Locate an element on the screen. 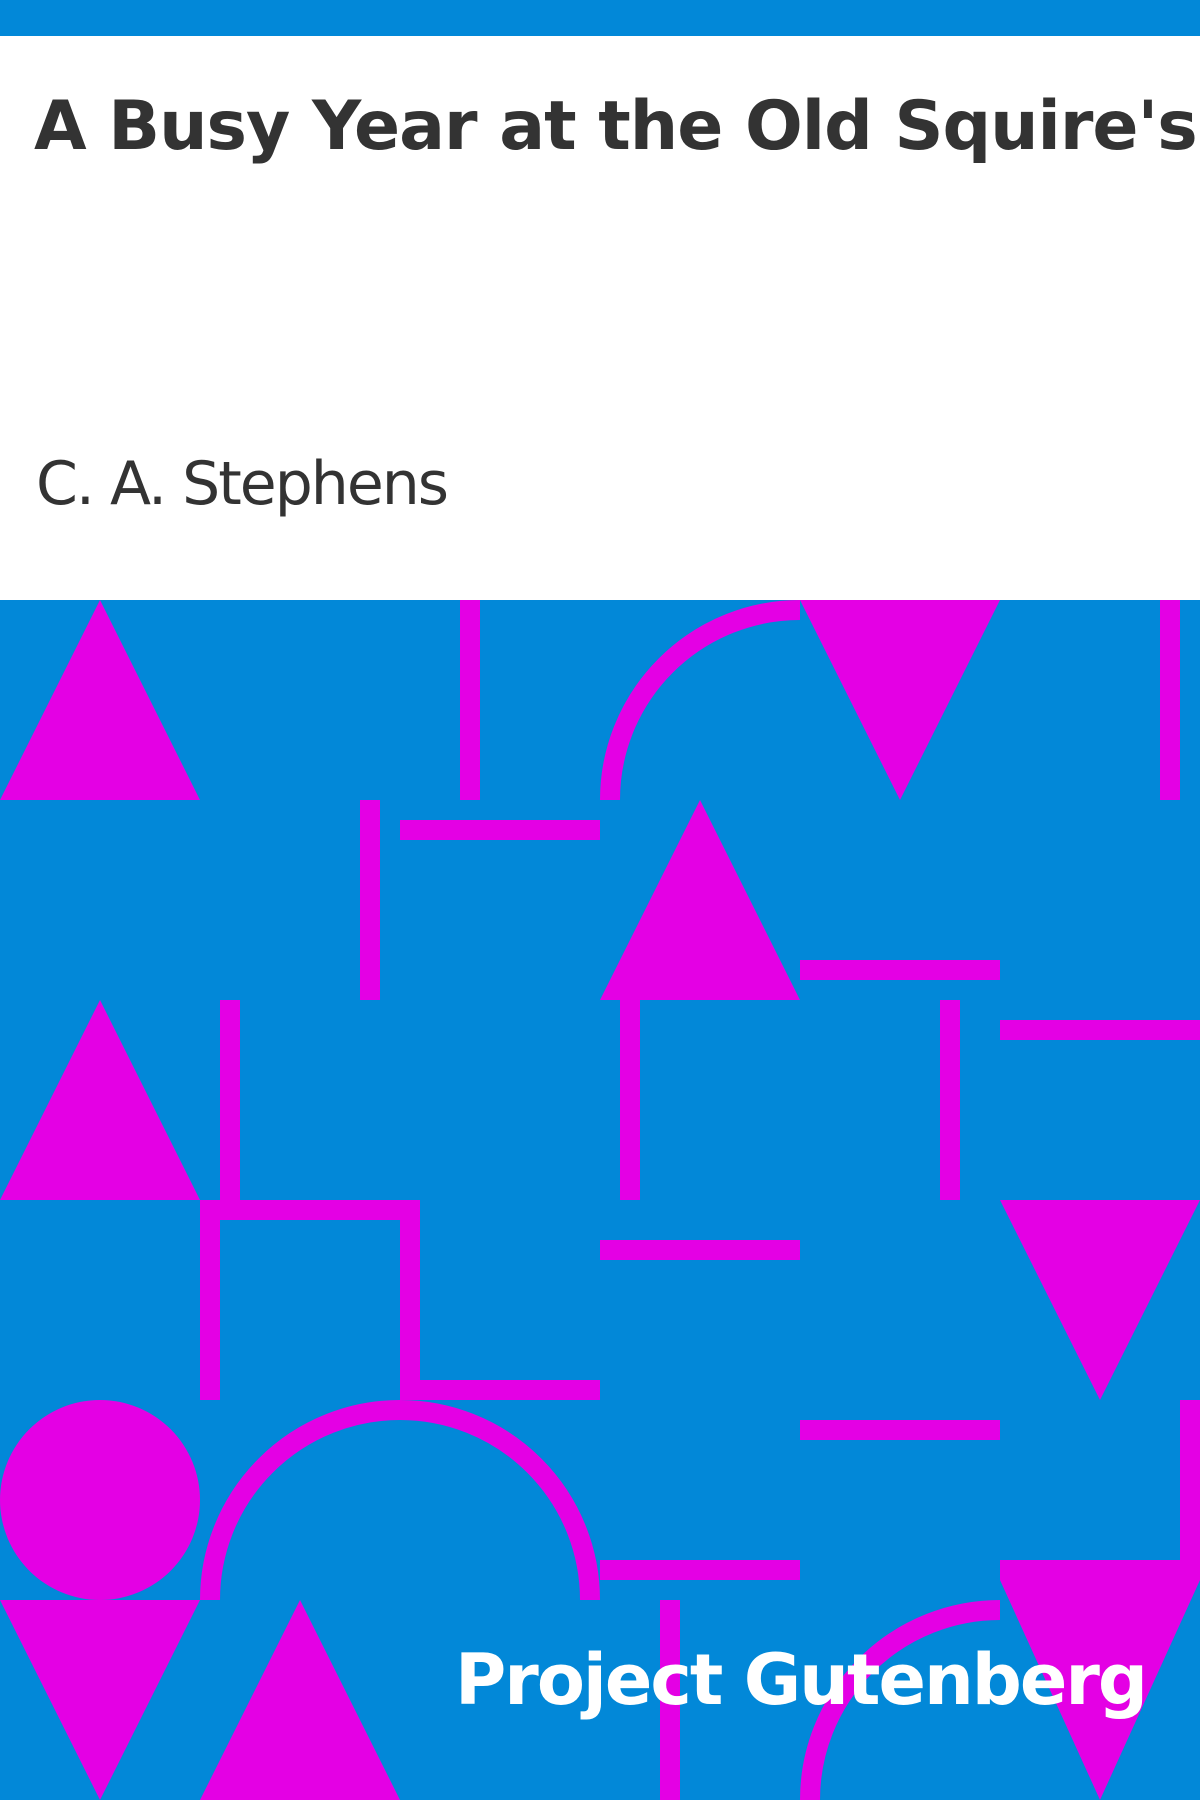  book-title: A Busy Year at the Old Squire's is located at coordinates (616, 126).